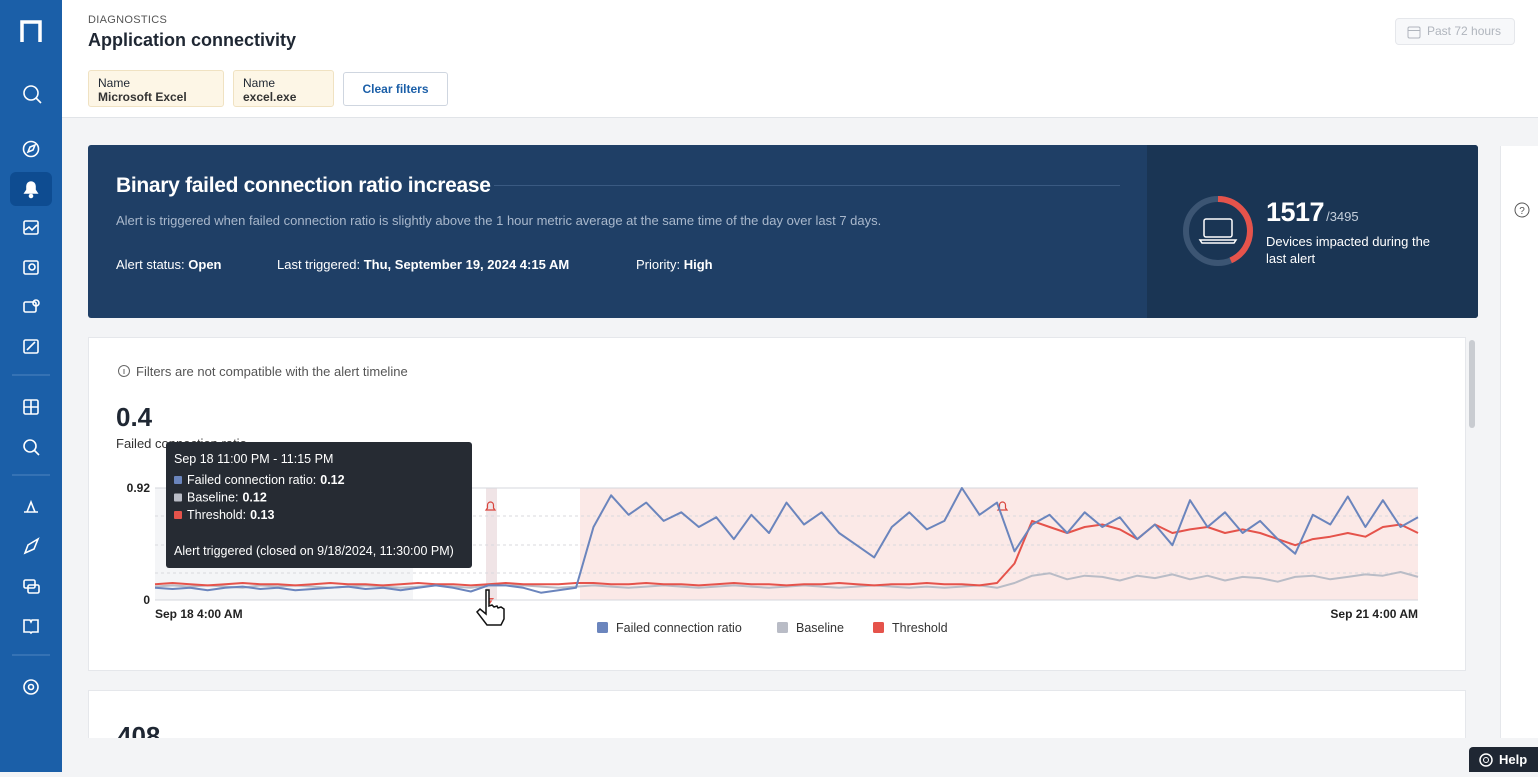  Describe the element at coordinates (146, 600) in the screenshot. I see `y-tick-label: 0` at that location.